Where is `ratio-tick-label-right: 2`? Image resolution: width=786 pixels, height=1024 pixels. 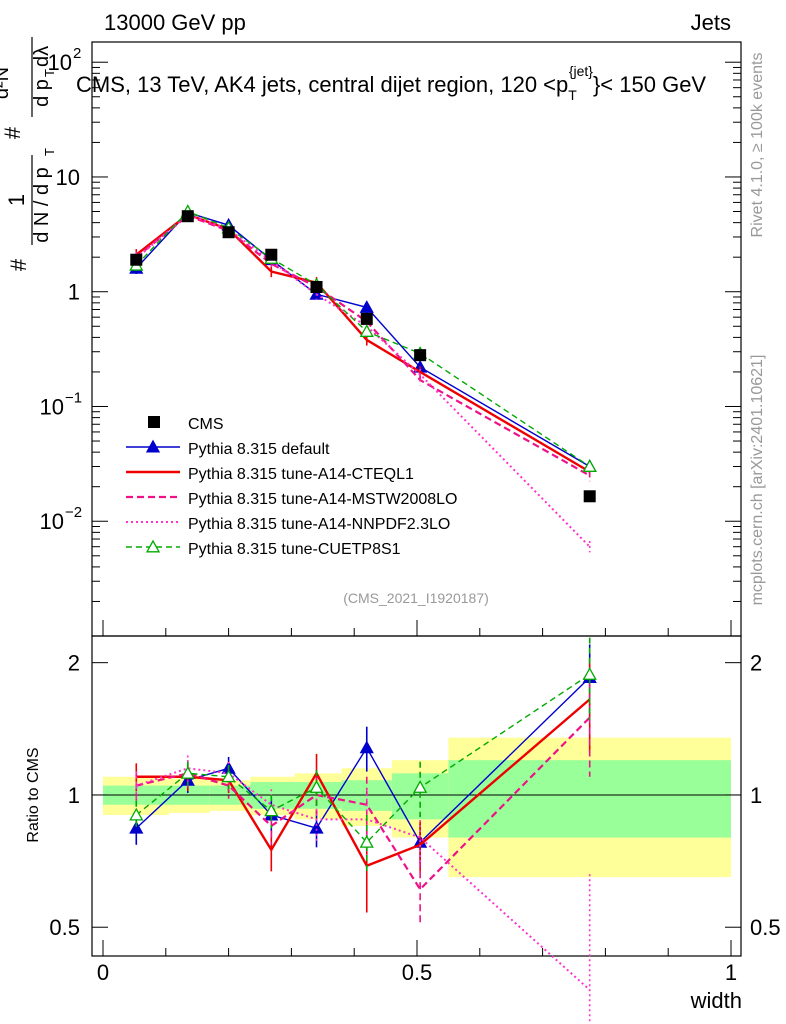
ratio-tick-label-right: 2 is located at coordinates (756, 663).